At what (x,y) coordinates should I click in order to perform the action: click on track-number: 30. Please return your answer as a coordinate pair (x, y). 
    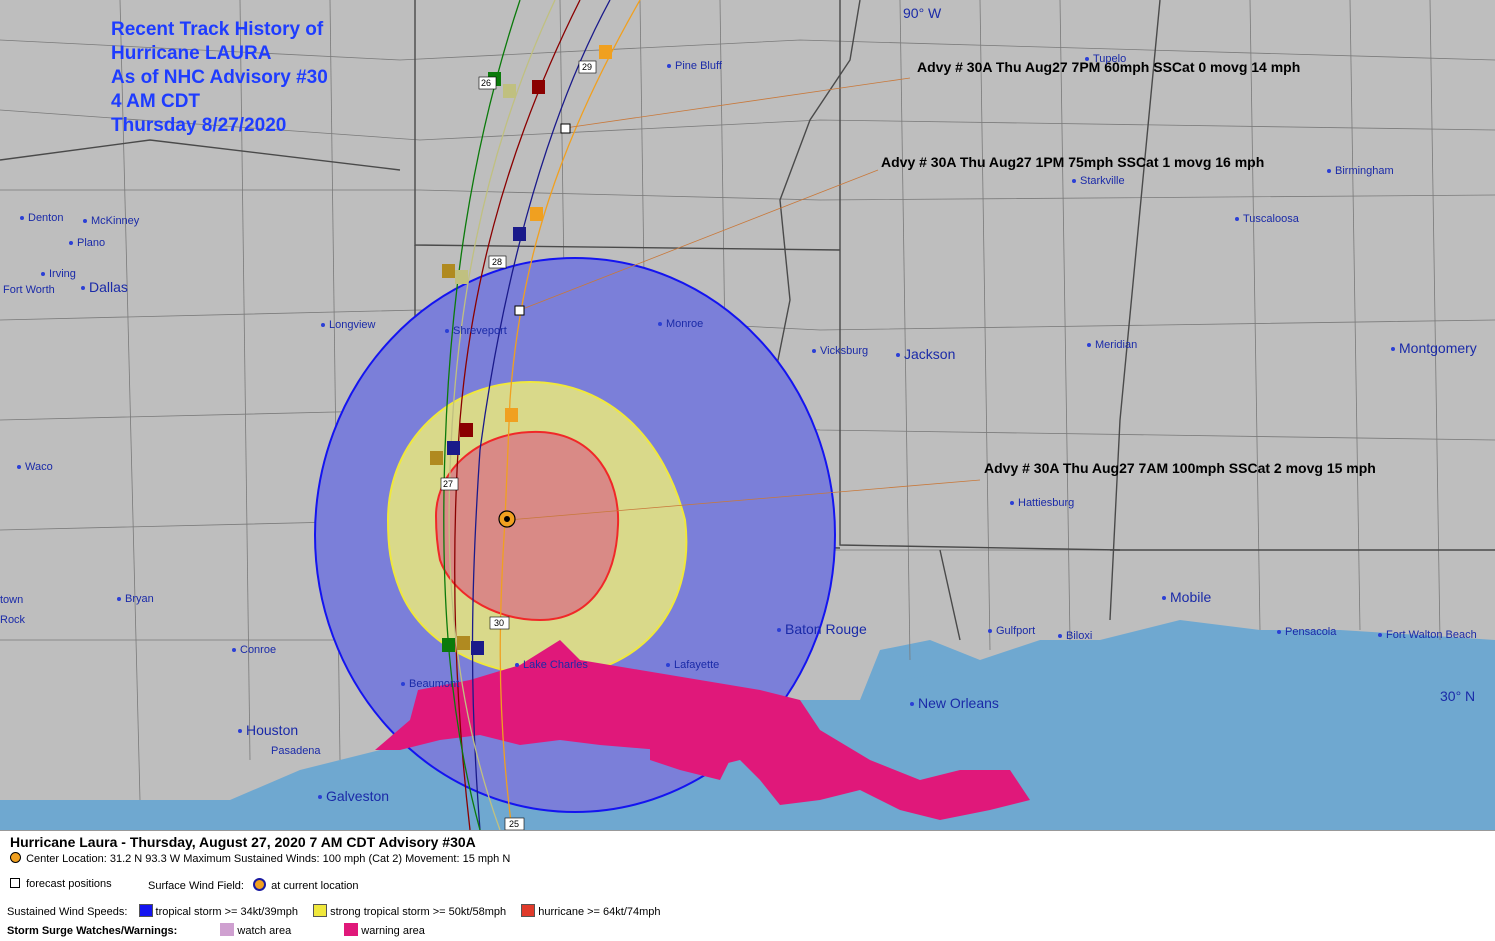
    Looking at the image, I should click on (499, 623).